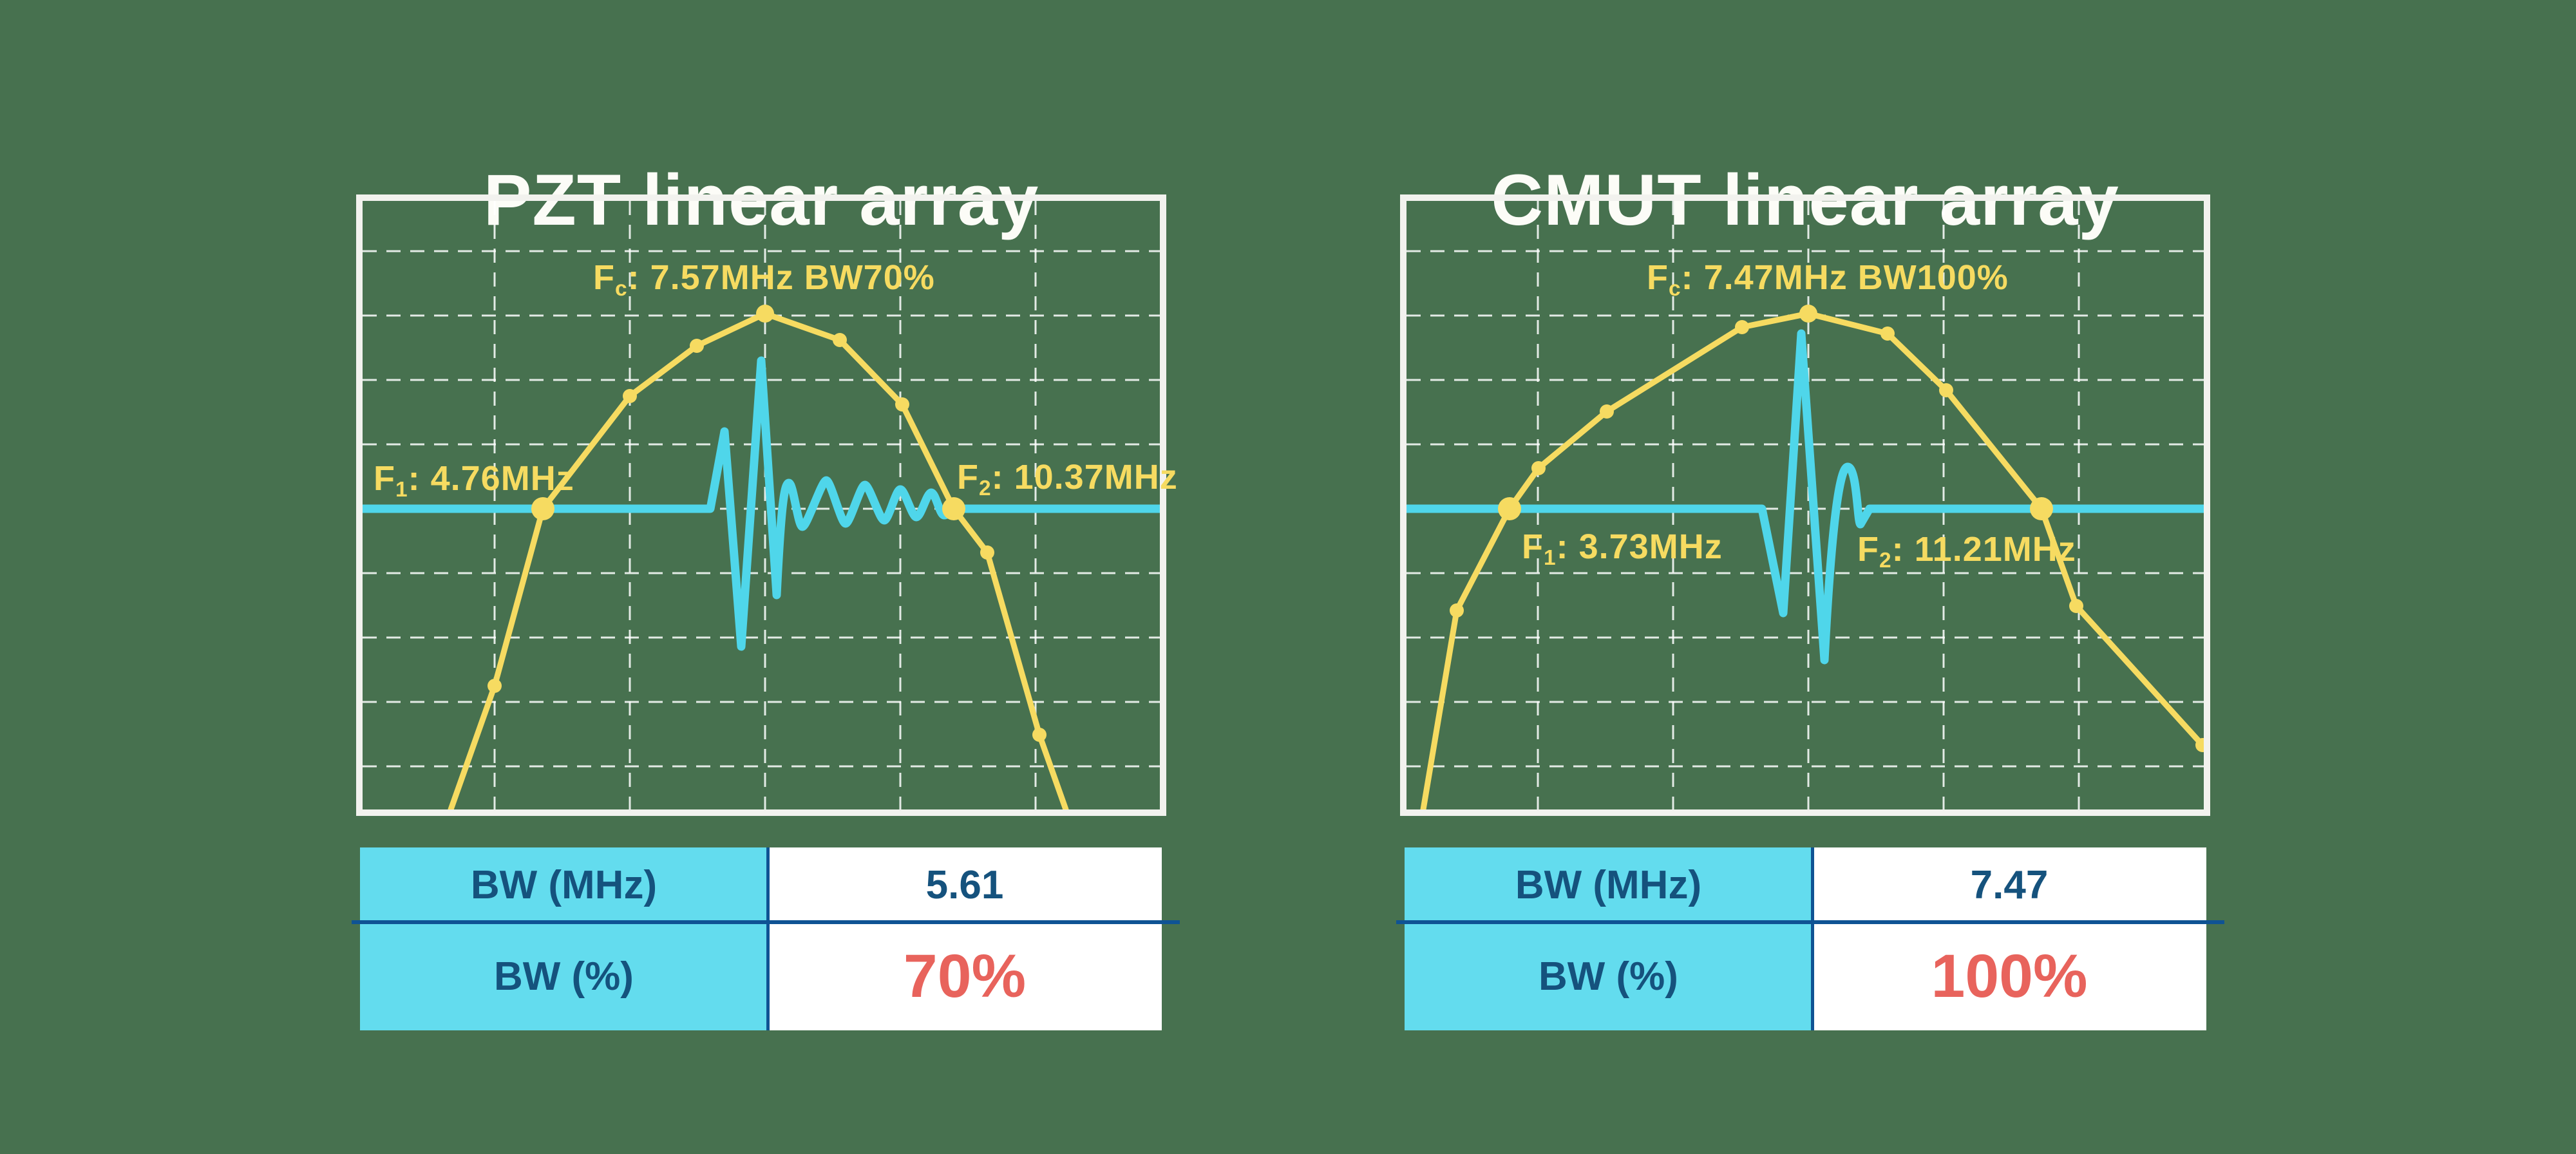 The image size is (2576, 1154). Describe the element at coordinates (474, 480) in the screenshot. I see `f1-annotation: F1: 4.76MHz` at that location.